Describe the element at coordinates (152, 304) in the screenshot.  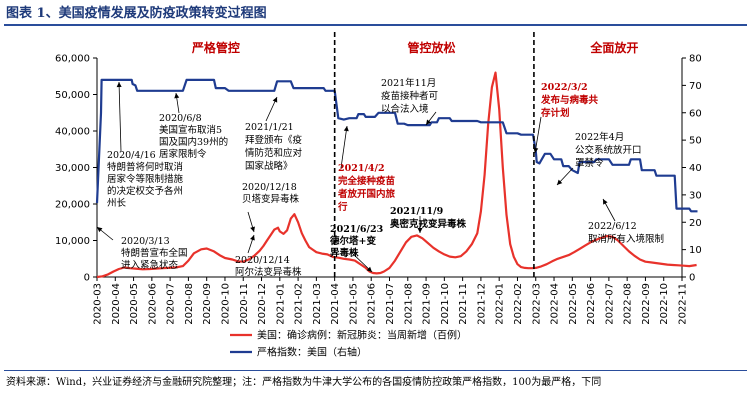
I see `x-tick-label: 2020-06` at that location.